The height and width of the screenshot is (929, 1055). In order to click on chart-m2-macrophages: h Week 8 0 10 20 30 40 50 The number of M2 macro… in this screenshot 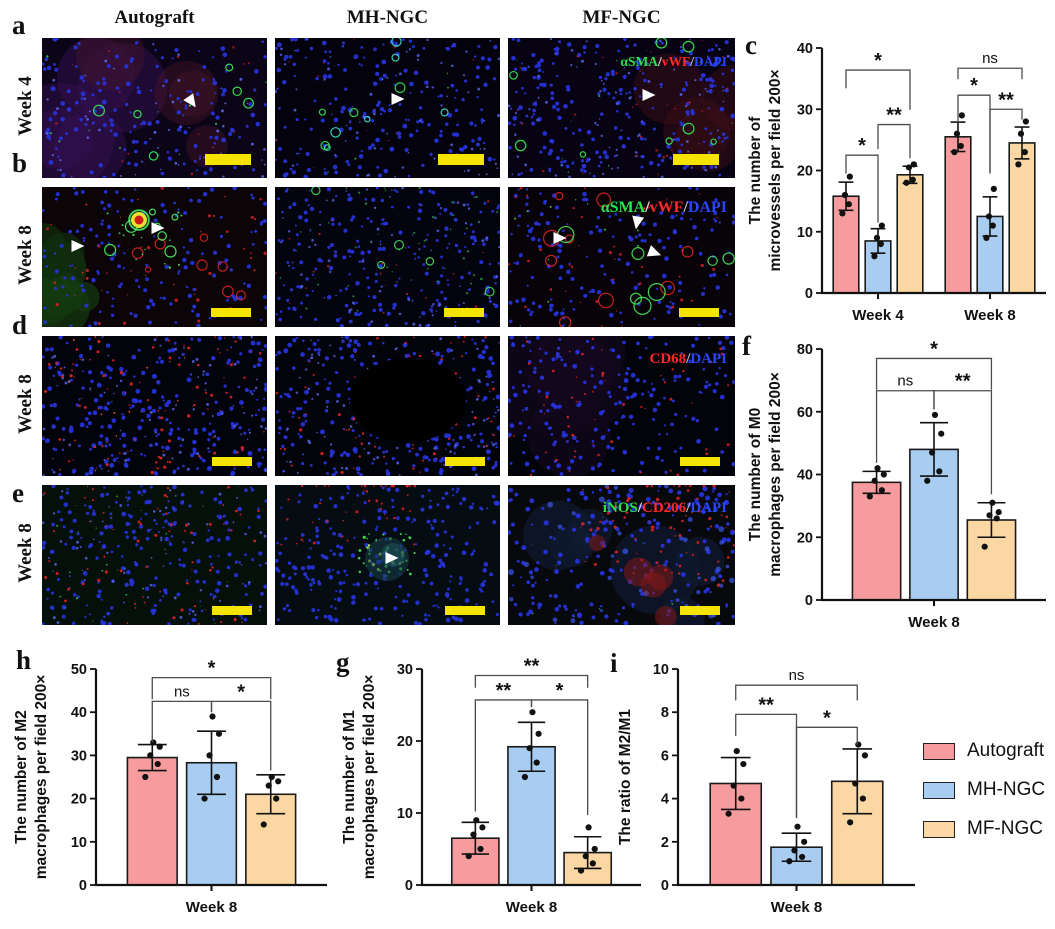, I will do `click(172, 786)`.